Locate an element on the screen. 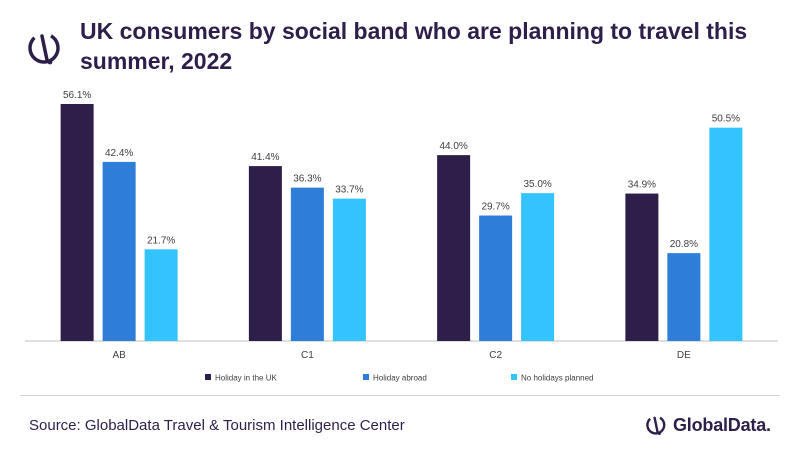 Image resolution: width=800 pixels, height=450 pixels. data-label: 35.0% is located at coordinates (537, 184).